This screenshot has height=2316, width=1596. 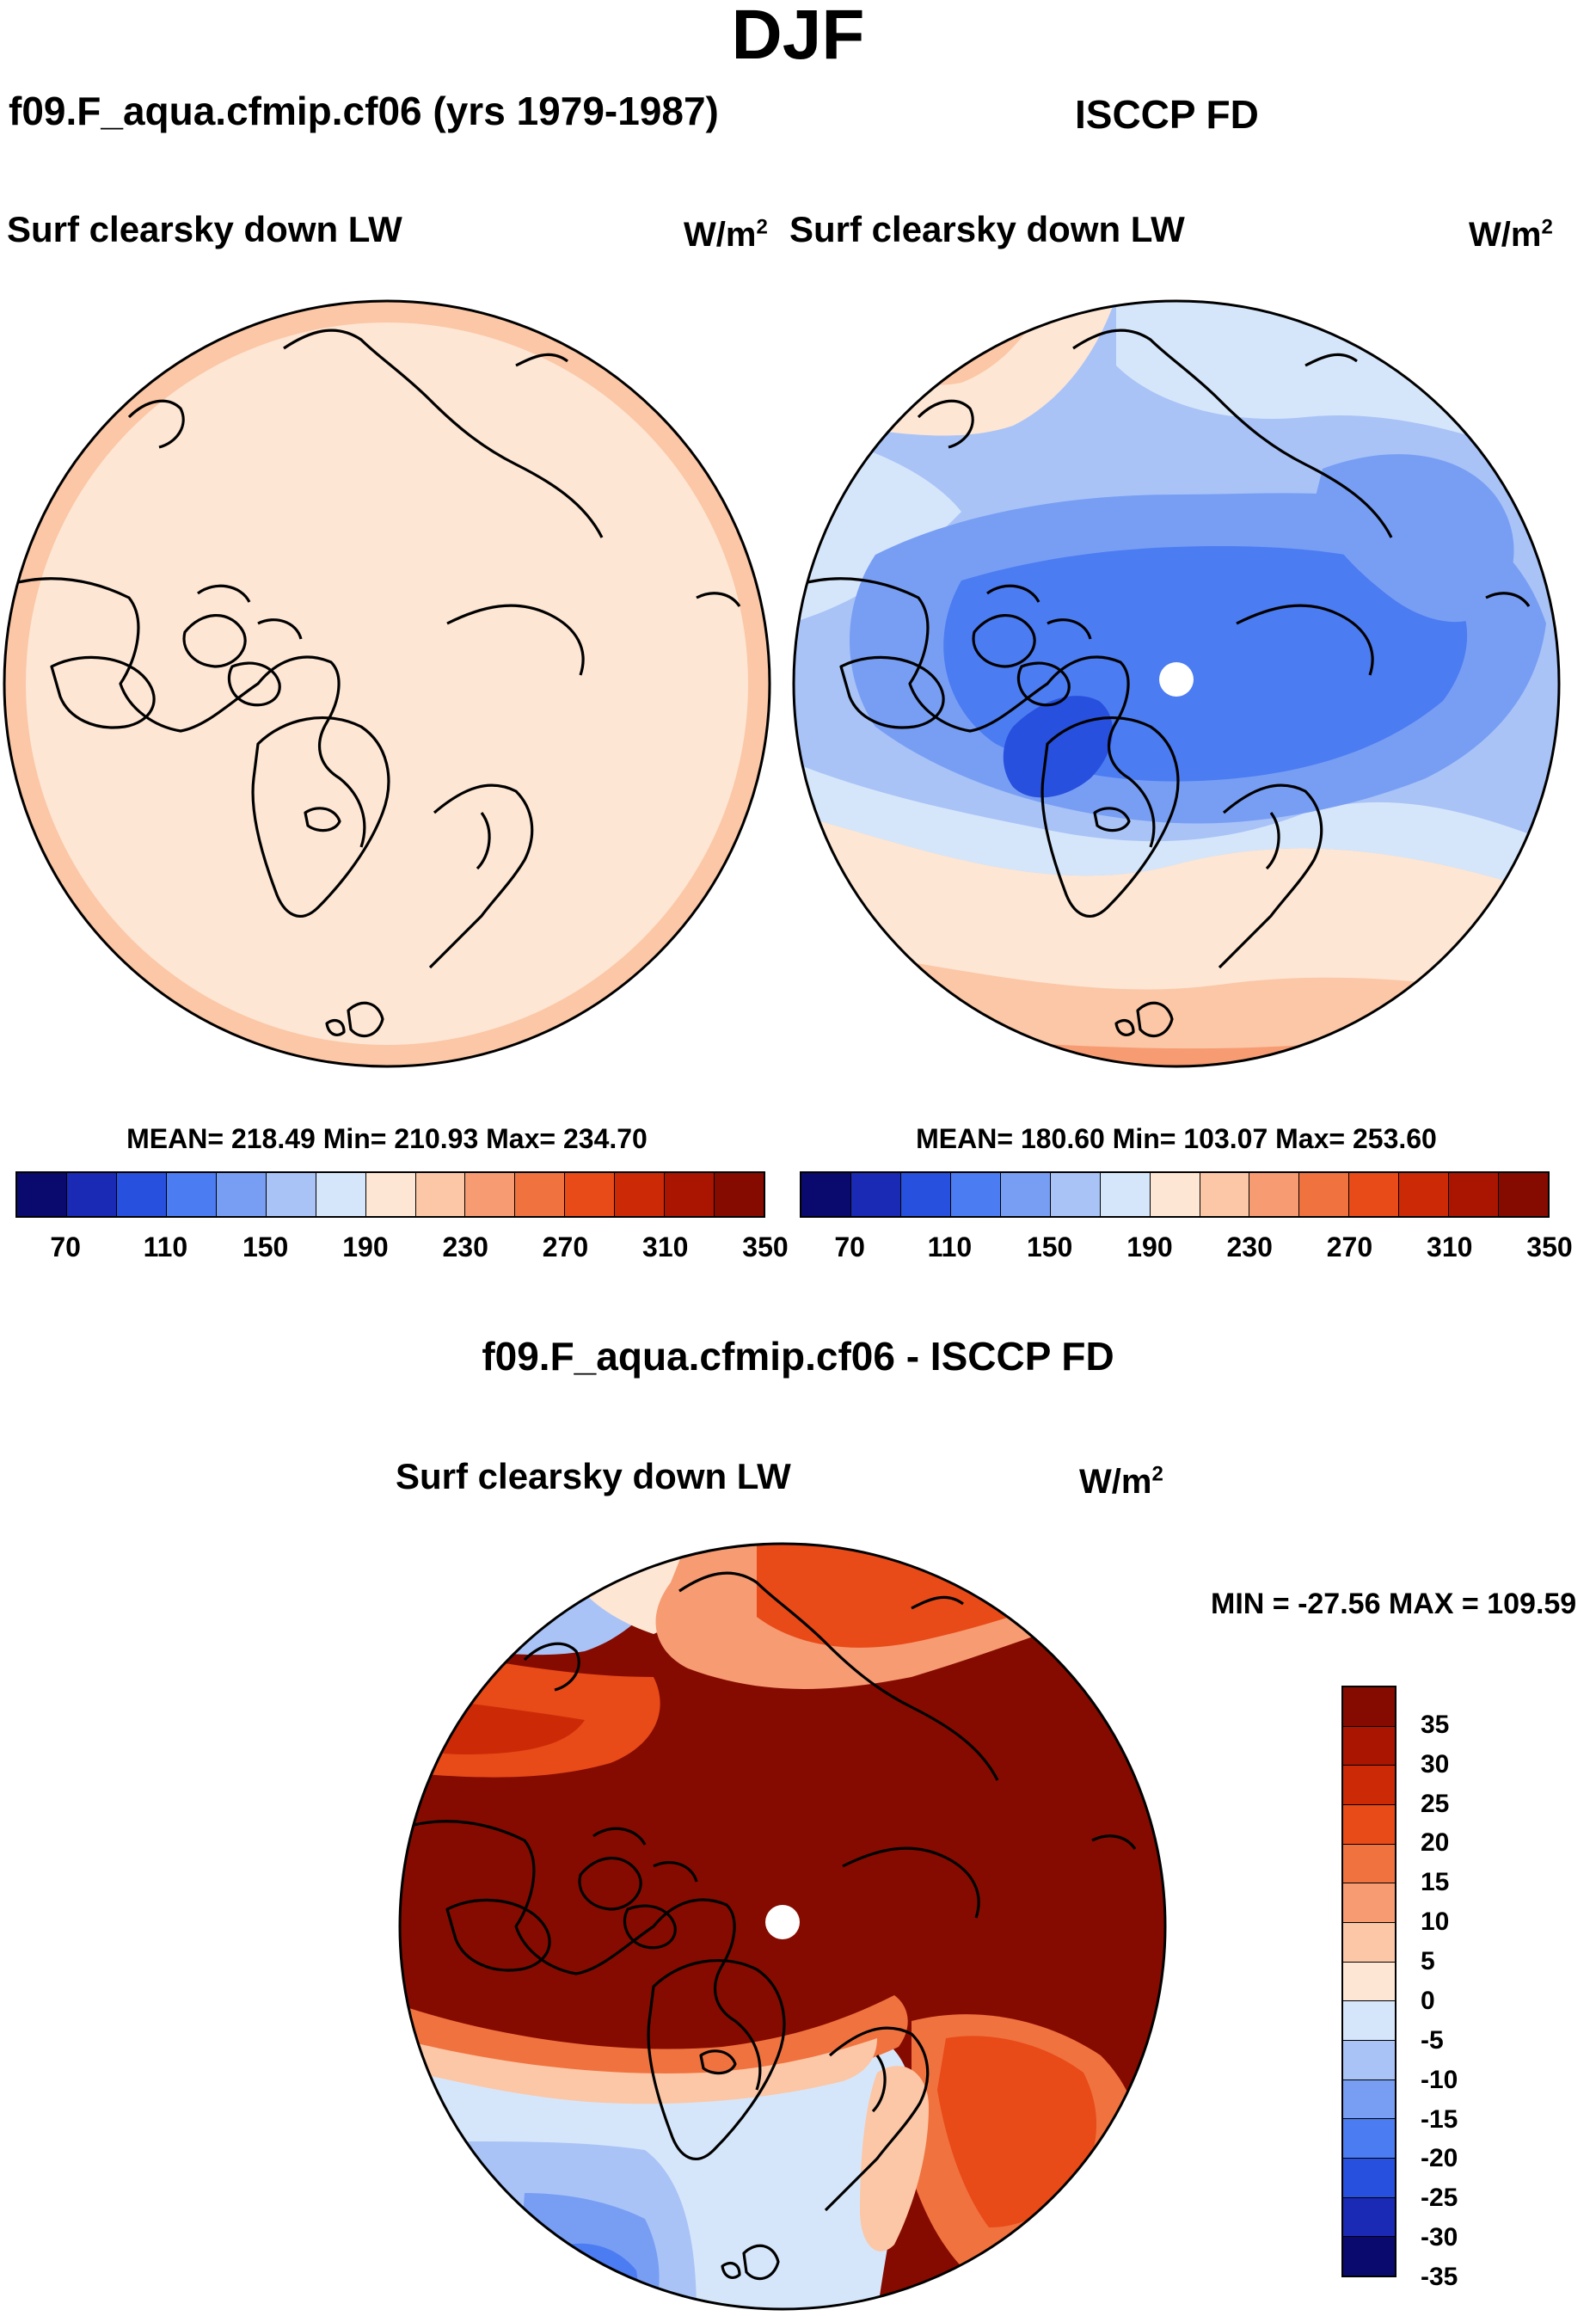 I want to click on obs-coastlines, so click(x=1164, y=684).